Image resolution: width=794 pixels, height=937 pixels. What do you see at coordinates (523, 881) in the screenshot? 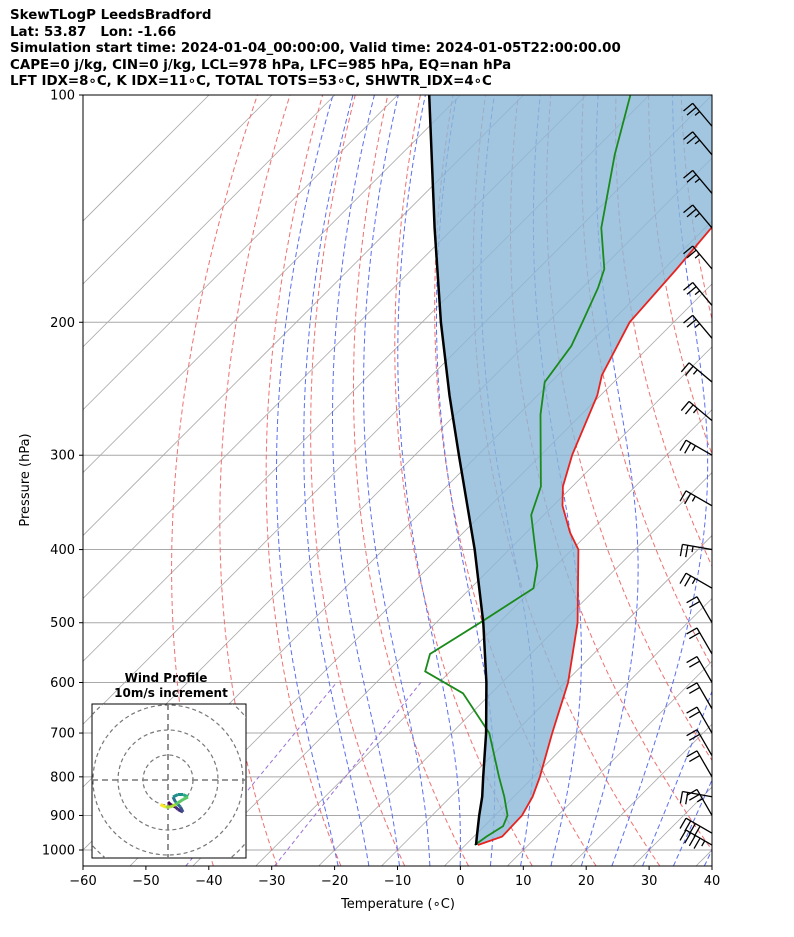
I see `x-tick-label: 10` at bounding box center [523, 881].